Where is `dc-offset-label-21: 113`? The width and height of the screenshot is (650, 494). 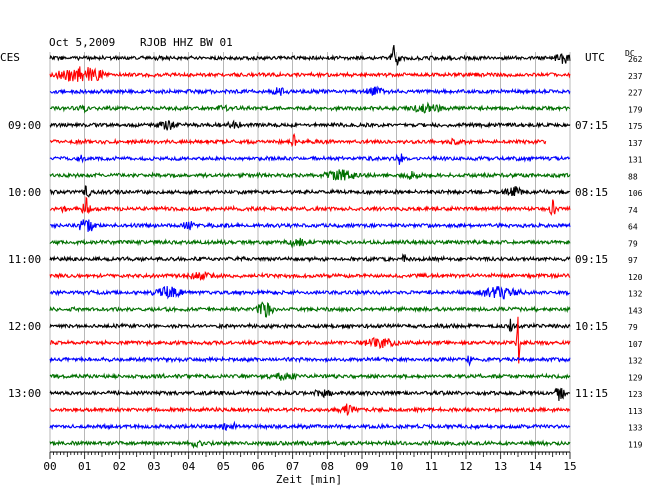 dc-offset-label-21: 113 is located at coordinates (635, 411).